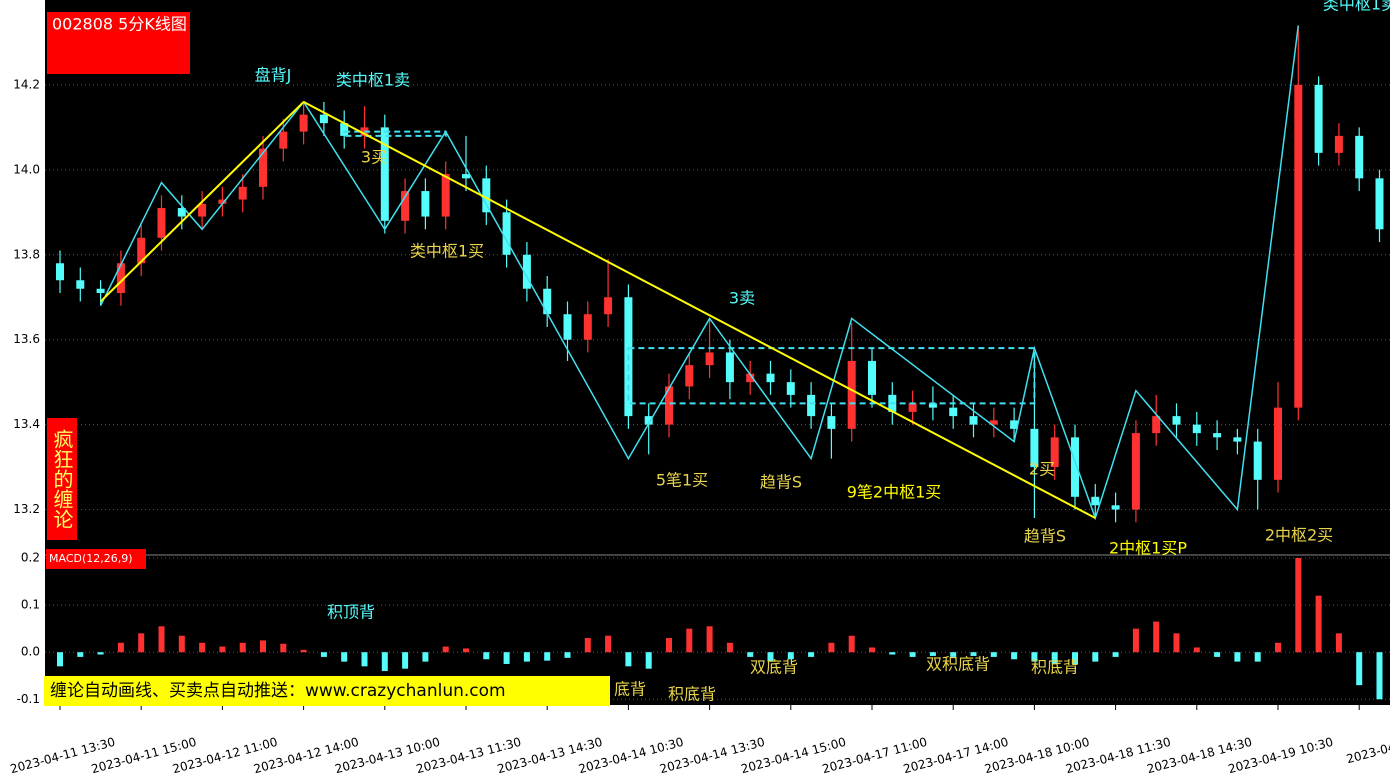 The width and height of the screenshot is (1390, 775). I want to click on title-box, so click(118, 43).